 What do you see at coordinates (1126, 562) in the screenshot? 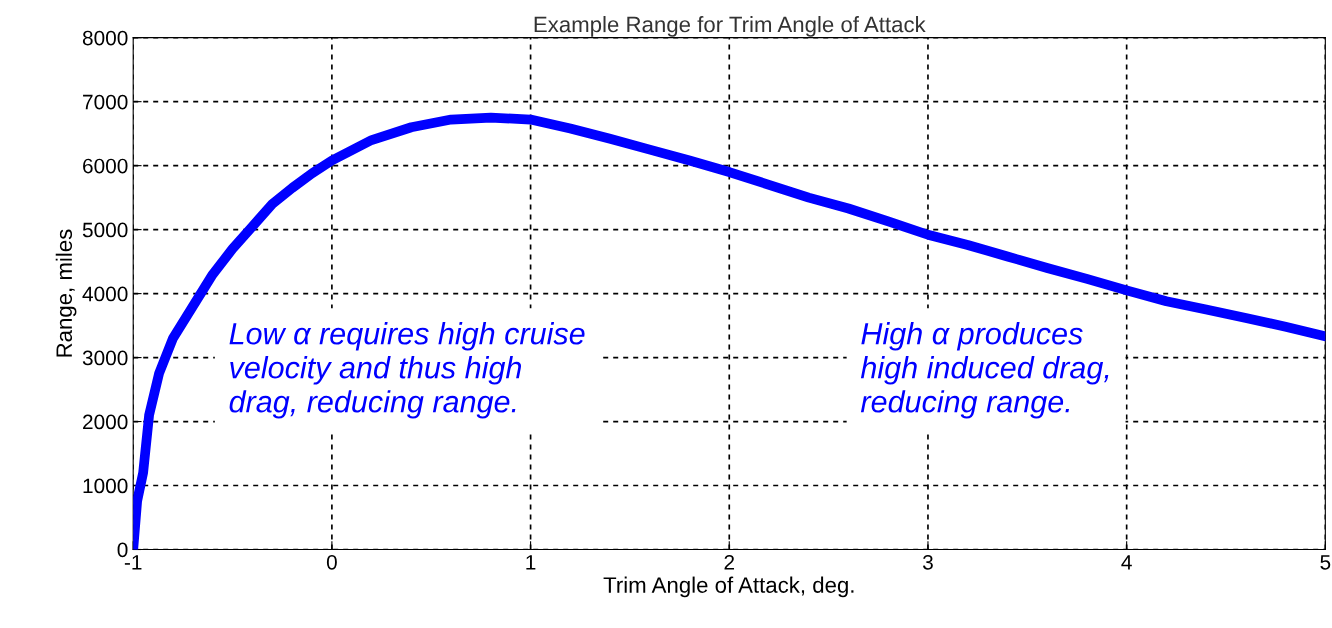
I see `x-tick-label: 4` at bounding box center [1126, 562].